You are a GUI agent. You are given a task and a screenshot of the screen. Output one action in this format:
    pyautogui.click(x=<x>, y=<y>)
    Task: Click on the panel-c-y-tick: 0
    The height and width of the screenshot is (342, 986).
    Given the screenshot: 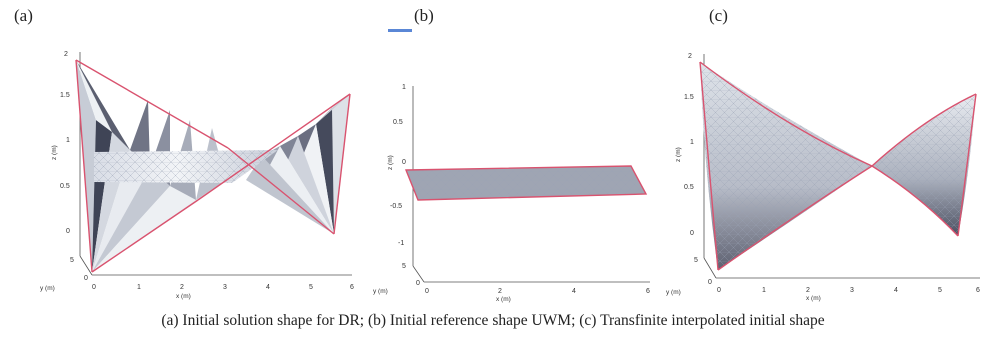 What is the action you would take?
    pyautogui.click(x=710, y=282)
    